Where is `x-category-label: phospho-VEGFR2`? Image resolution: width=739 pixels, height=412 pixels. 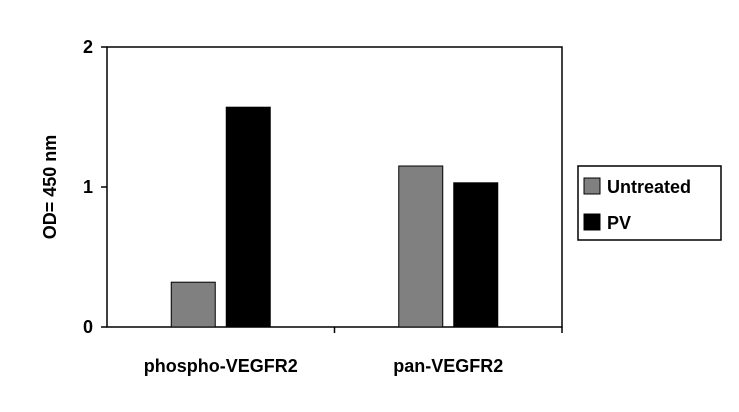
x-category-label: phospho-VEGFR2 is located at coordinates (221, 366).